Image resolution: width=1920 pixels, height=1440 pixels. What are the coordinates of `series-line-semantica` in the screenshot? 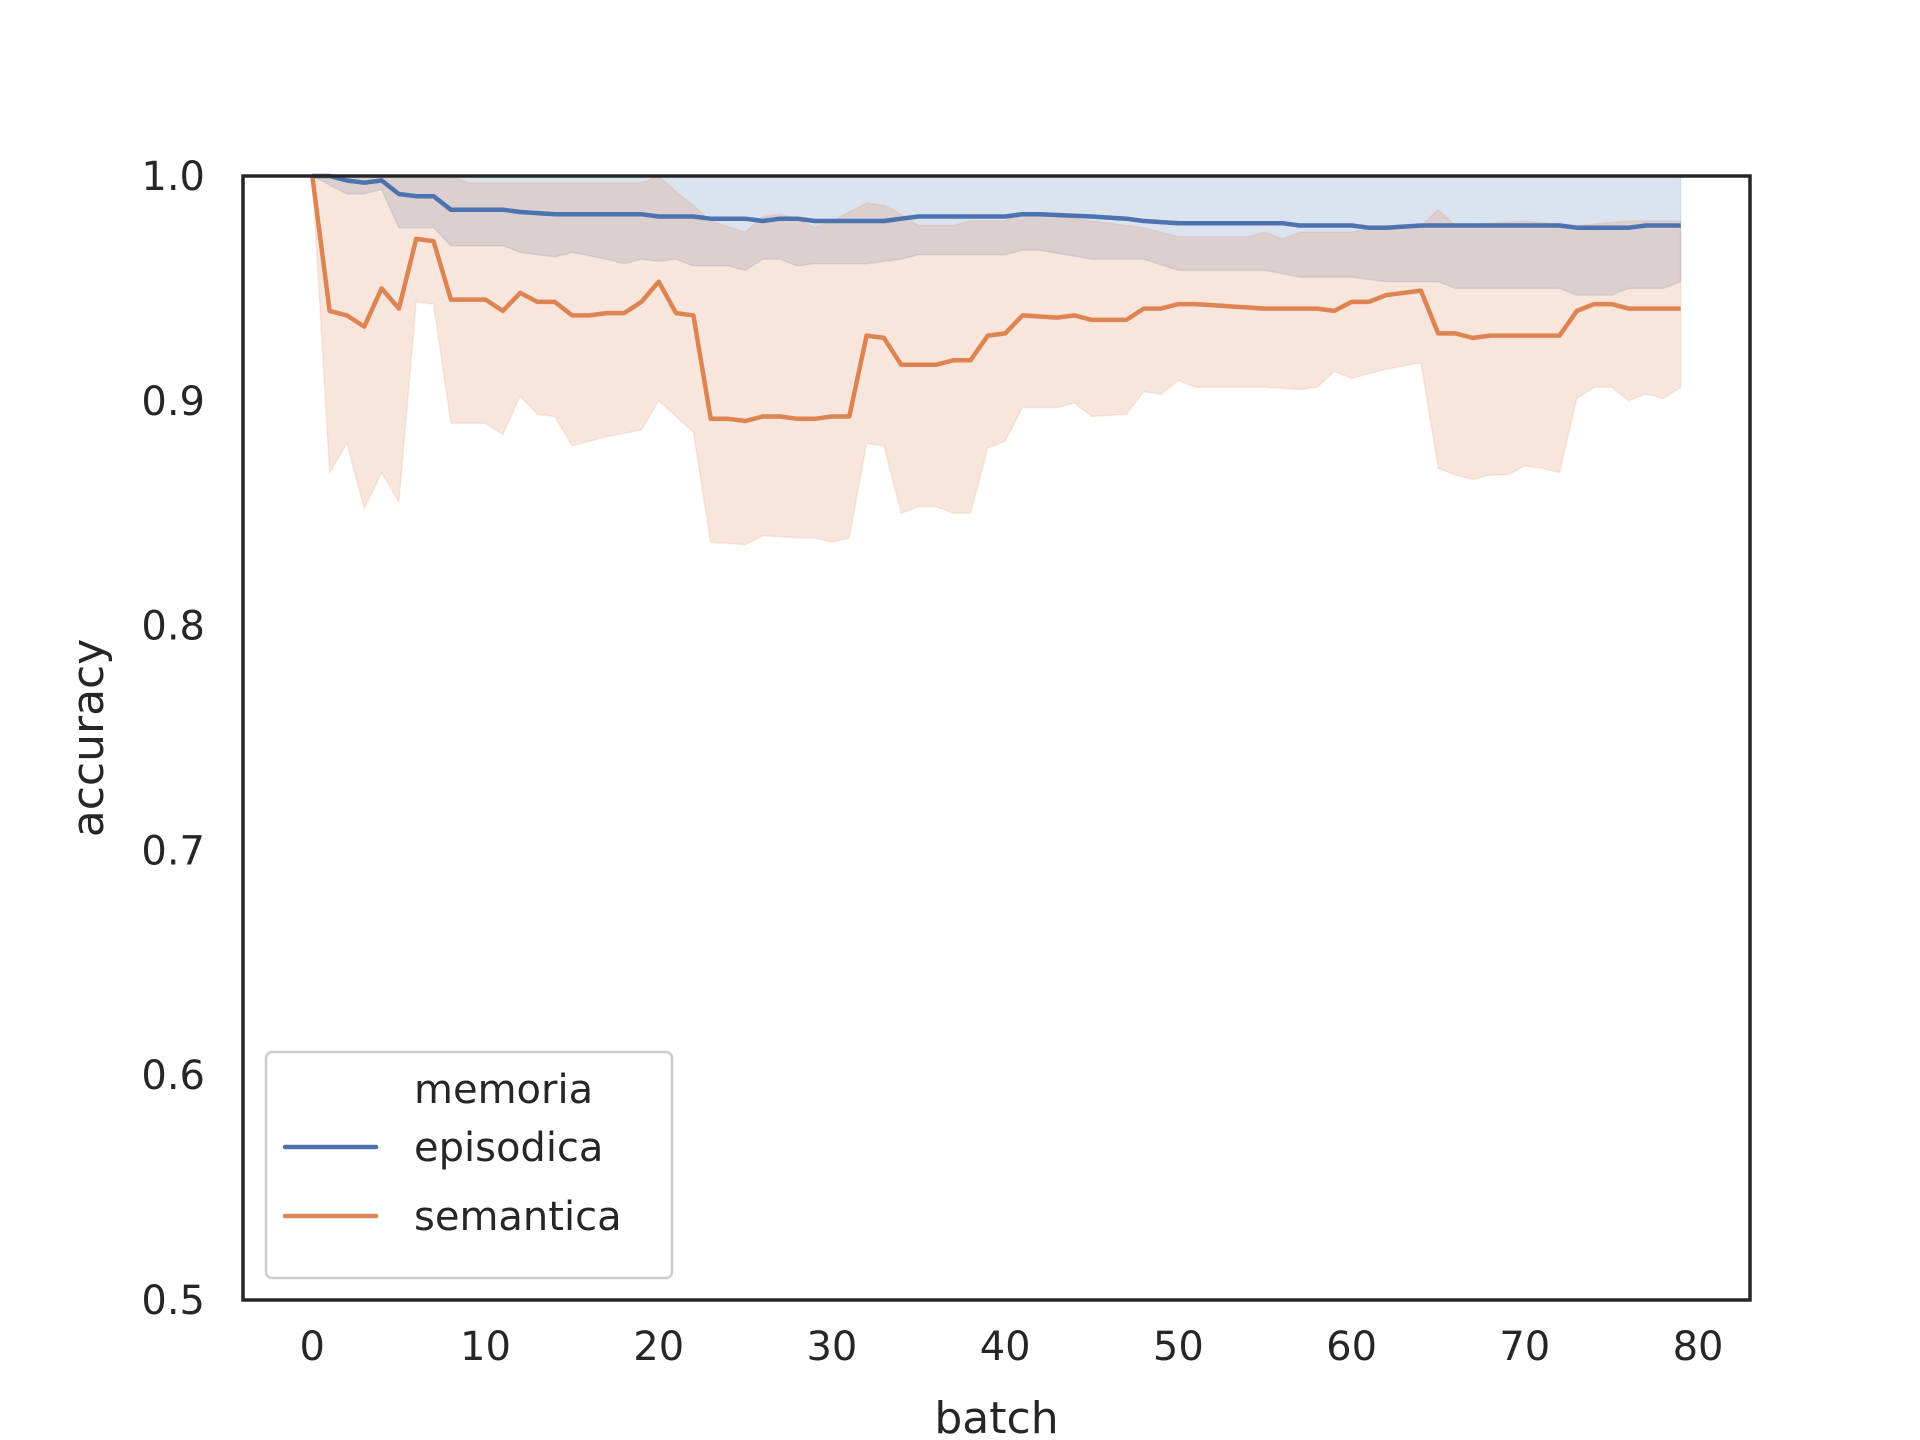 It's located at (995, 299).